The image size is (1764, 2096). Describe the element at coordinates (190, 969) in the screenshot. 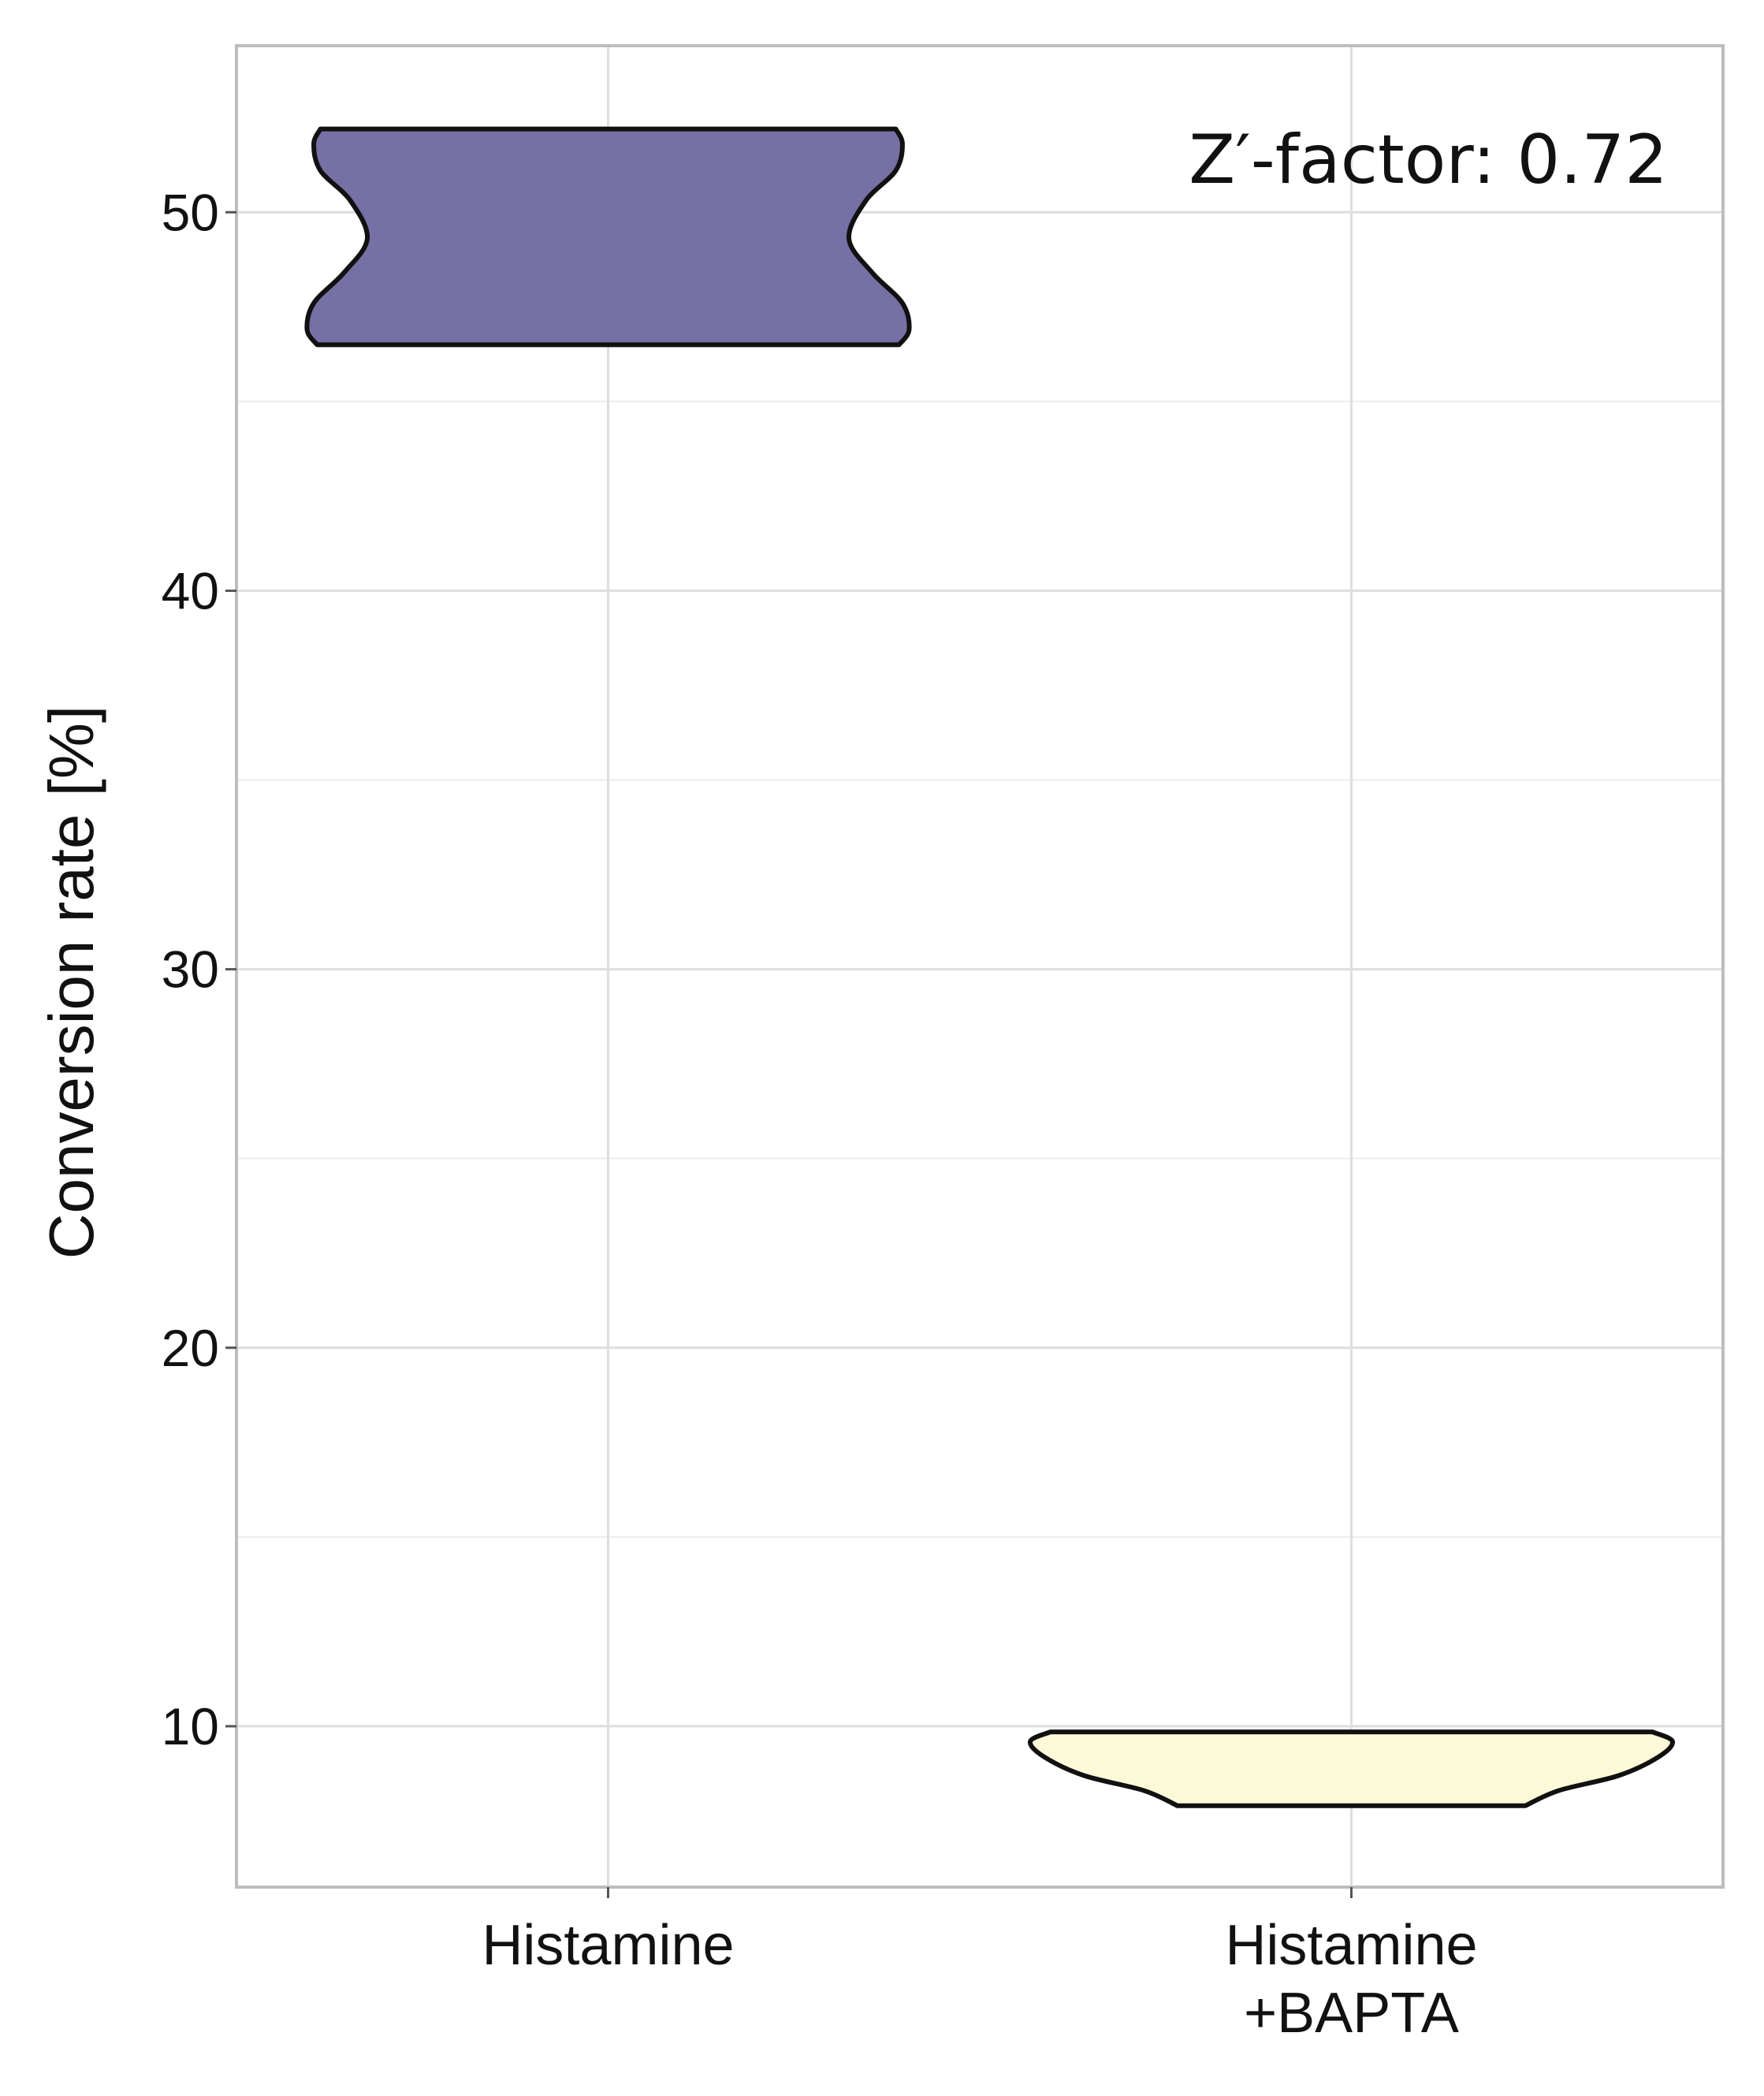

I see `y-tick-label: 30` at that location.